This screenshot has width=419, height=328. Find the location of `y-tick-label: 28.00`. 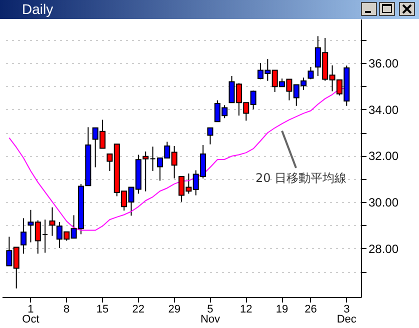

y-tick-label: 28.00 is located at coordinates (383, 249).